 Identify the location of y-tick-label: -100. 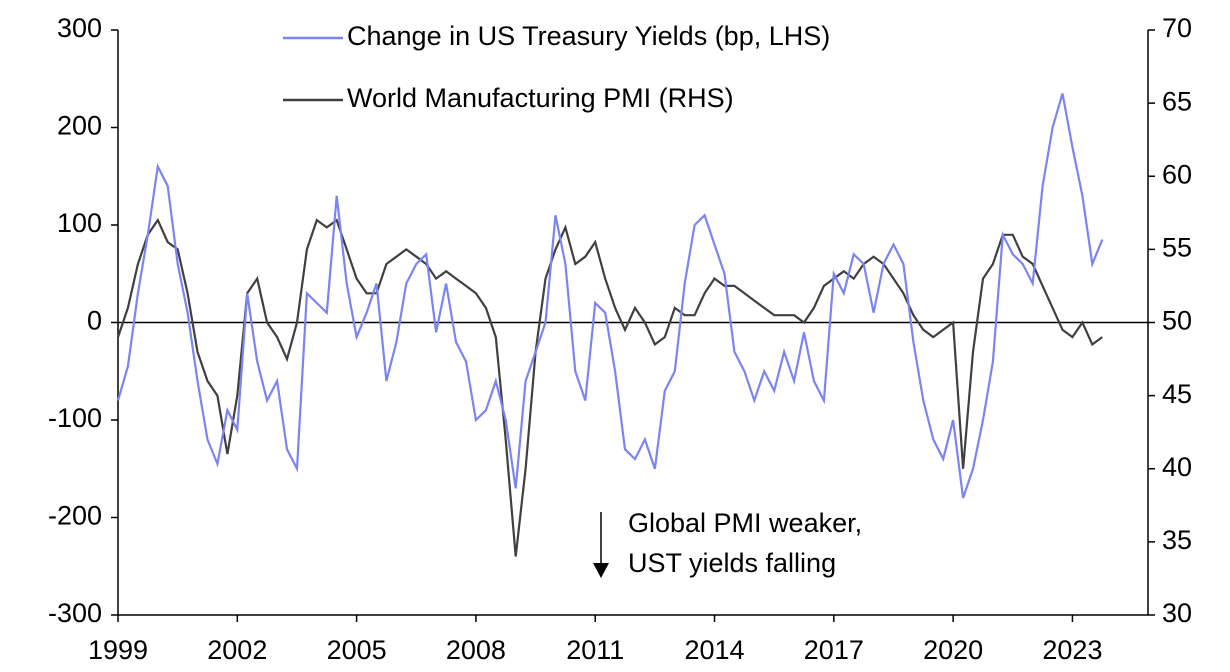
(75, 418).